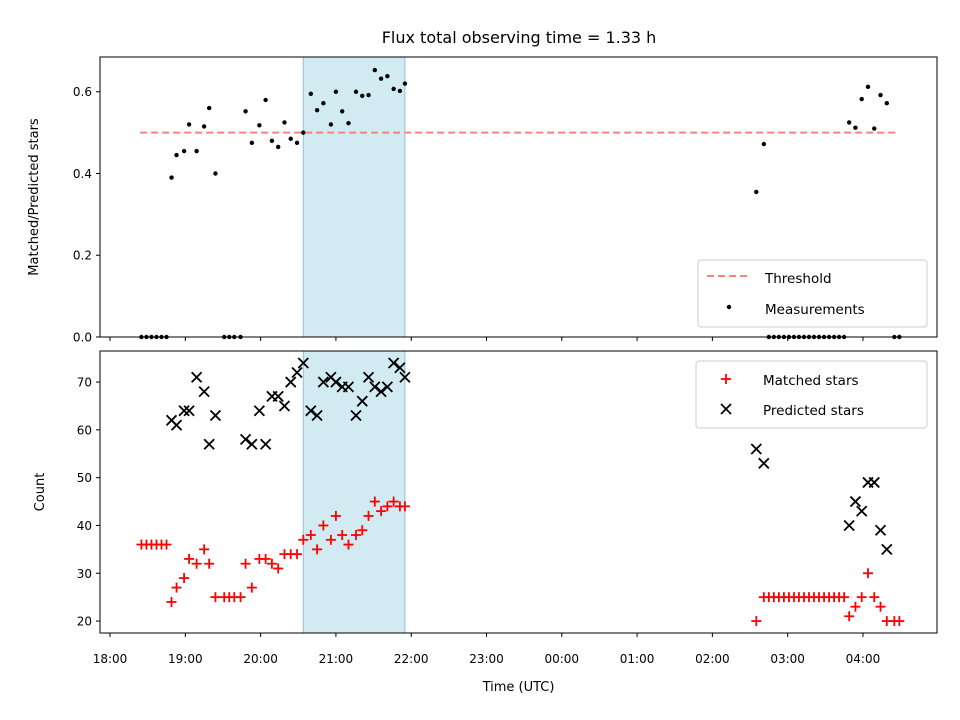  I want to click on x-tick-label: 23:00, so click(486, 659).